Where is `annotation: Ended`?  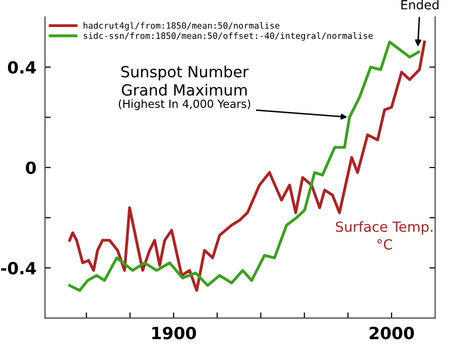 annotation: Ended is located at coordinates (419, 5).